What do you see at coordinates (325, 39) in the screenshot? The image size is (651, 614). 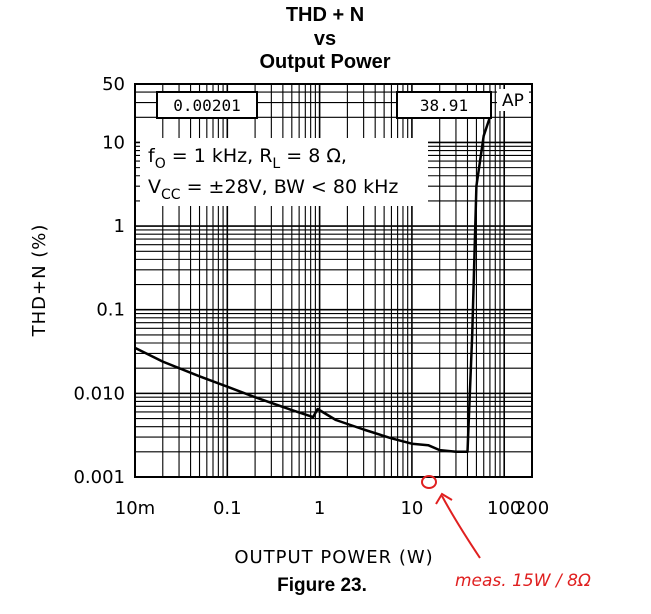 I see `chart-title-line-2: vs` at bounding box center [325, 39].